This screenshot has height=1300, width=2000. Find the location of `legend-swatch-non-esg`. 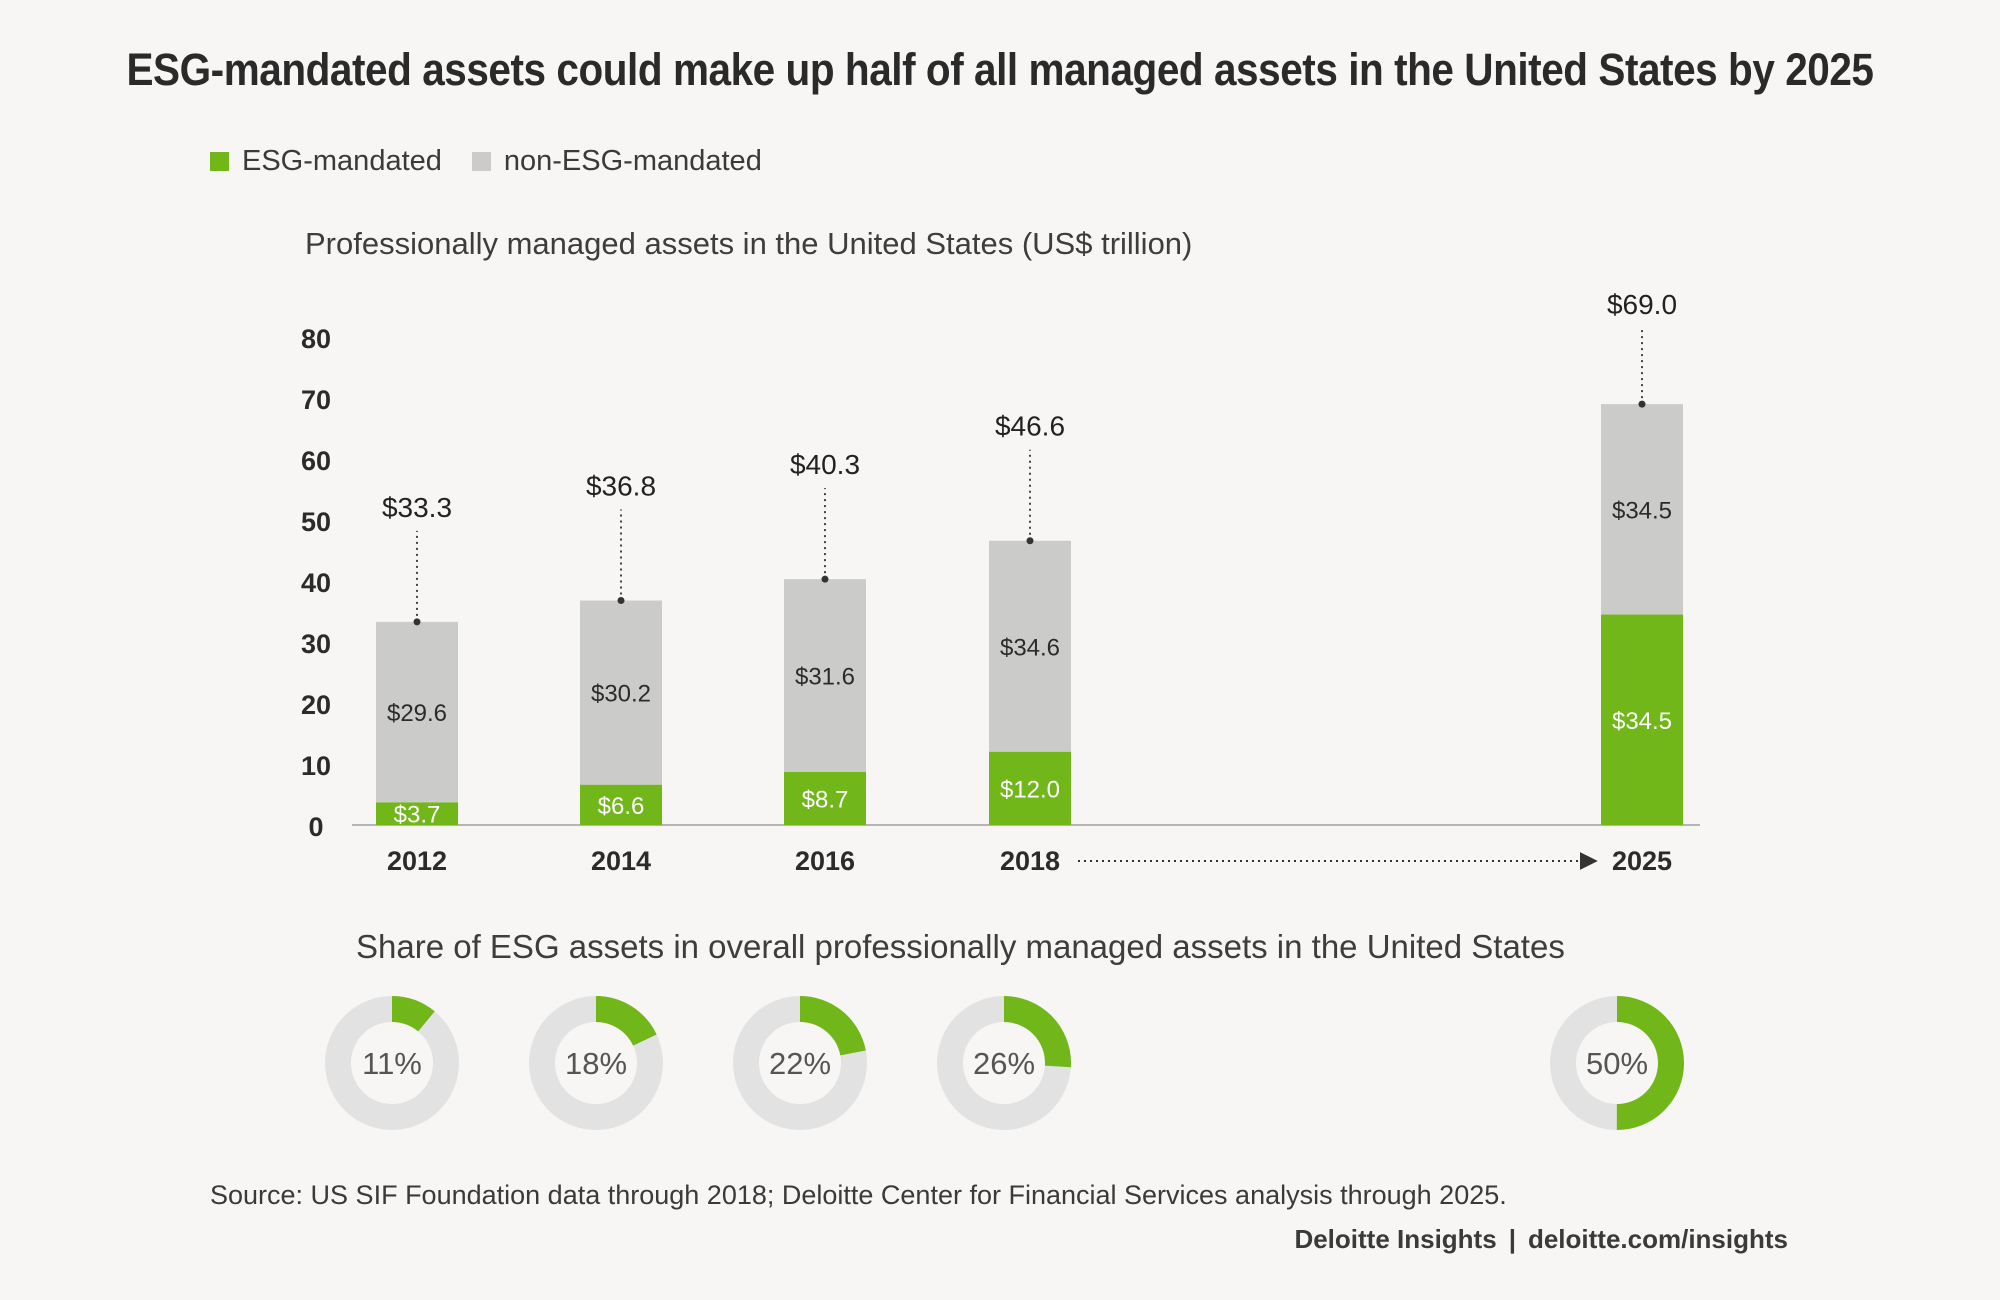

legend-swatch-non-esg is located at coordinates (481, 161).